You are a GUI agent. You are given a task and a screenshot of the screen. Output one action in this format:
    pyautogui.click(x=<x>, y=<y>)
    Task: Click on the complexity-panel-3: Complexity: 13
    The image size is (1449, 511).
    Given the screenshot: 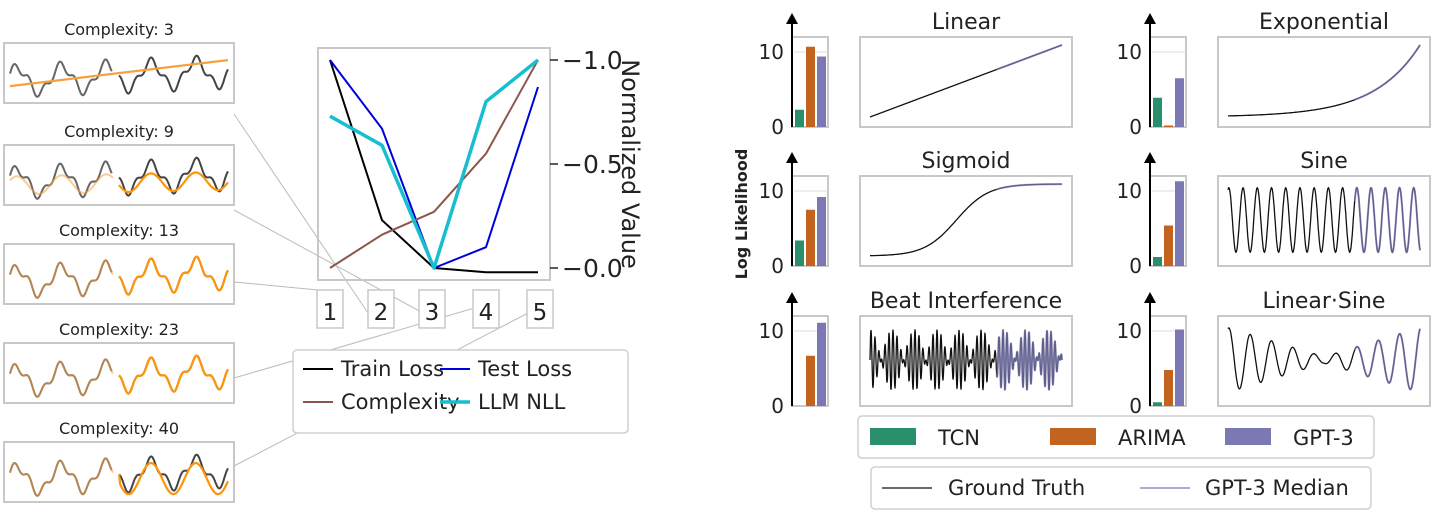 What is the action you would take?
    pyautogui.click(x=119, y=263)
    